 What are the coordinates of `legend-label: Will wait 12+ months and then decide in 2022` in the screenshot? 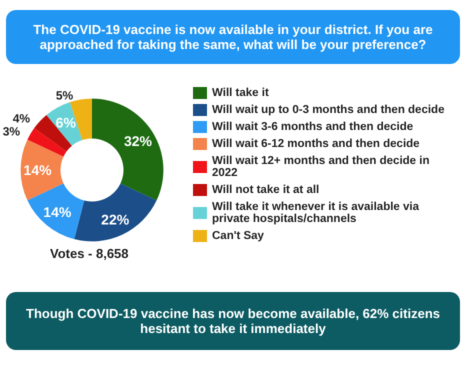 It's located at (322, 167).